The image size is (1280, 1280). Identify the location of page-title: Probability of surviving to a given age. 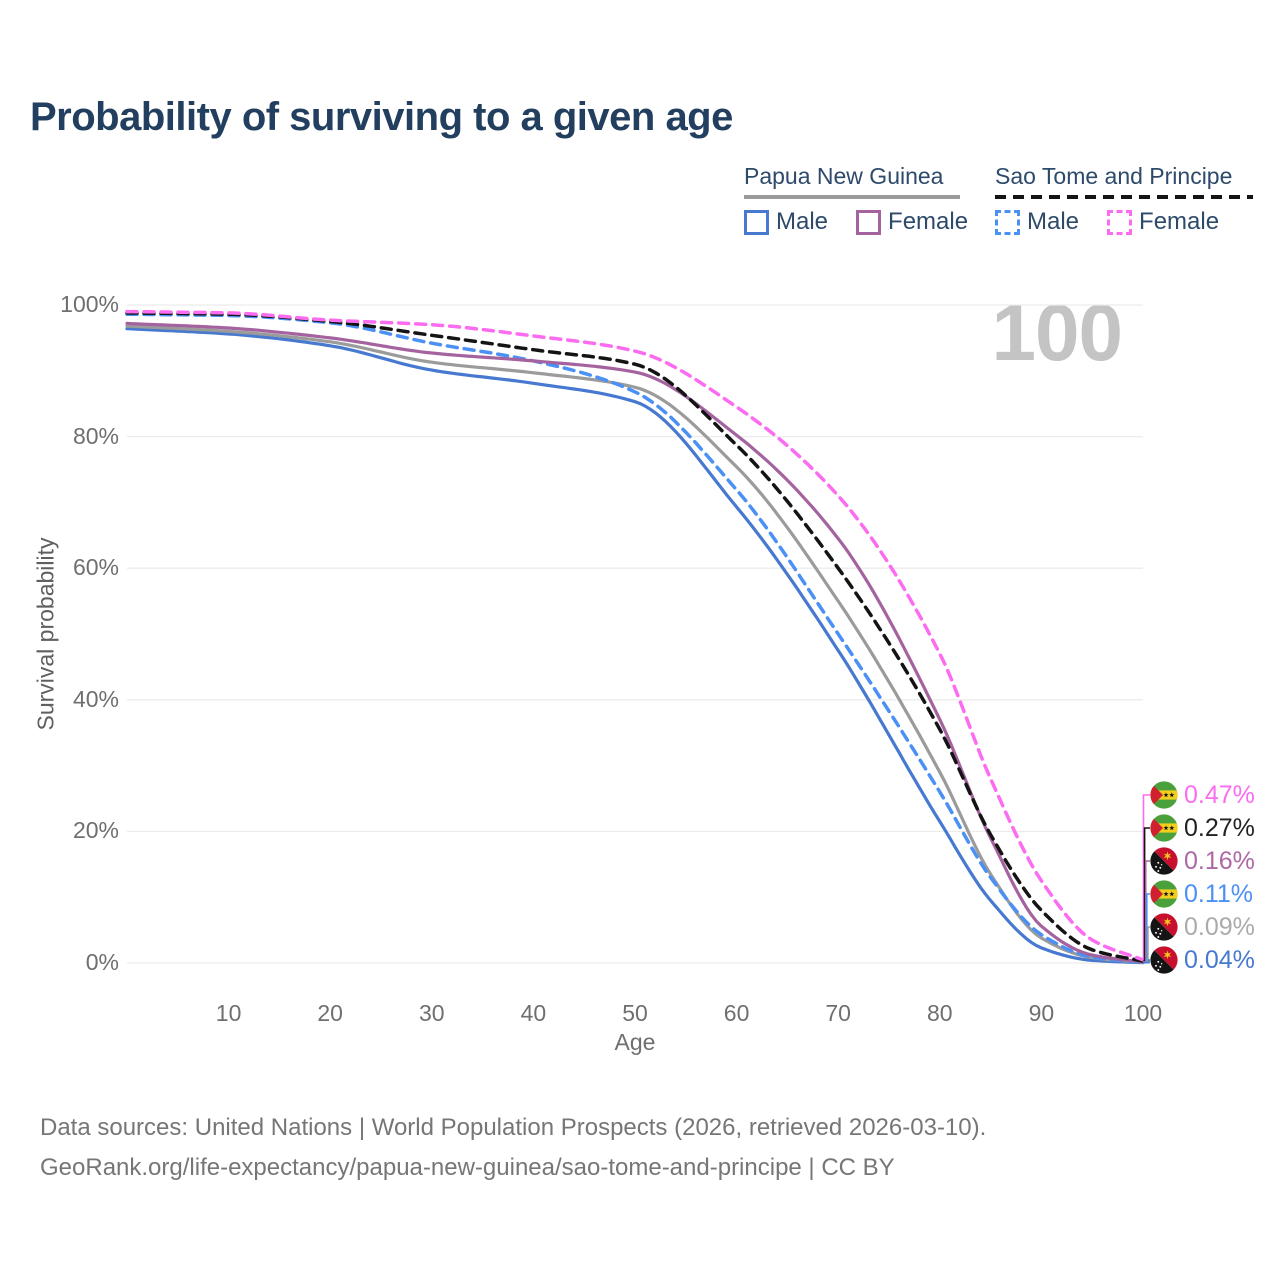
(381, 117).